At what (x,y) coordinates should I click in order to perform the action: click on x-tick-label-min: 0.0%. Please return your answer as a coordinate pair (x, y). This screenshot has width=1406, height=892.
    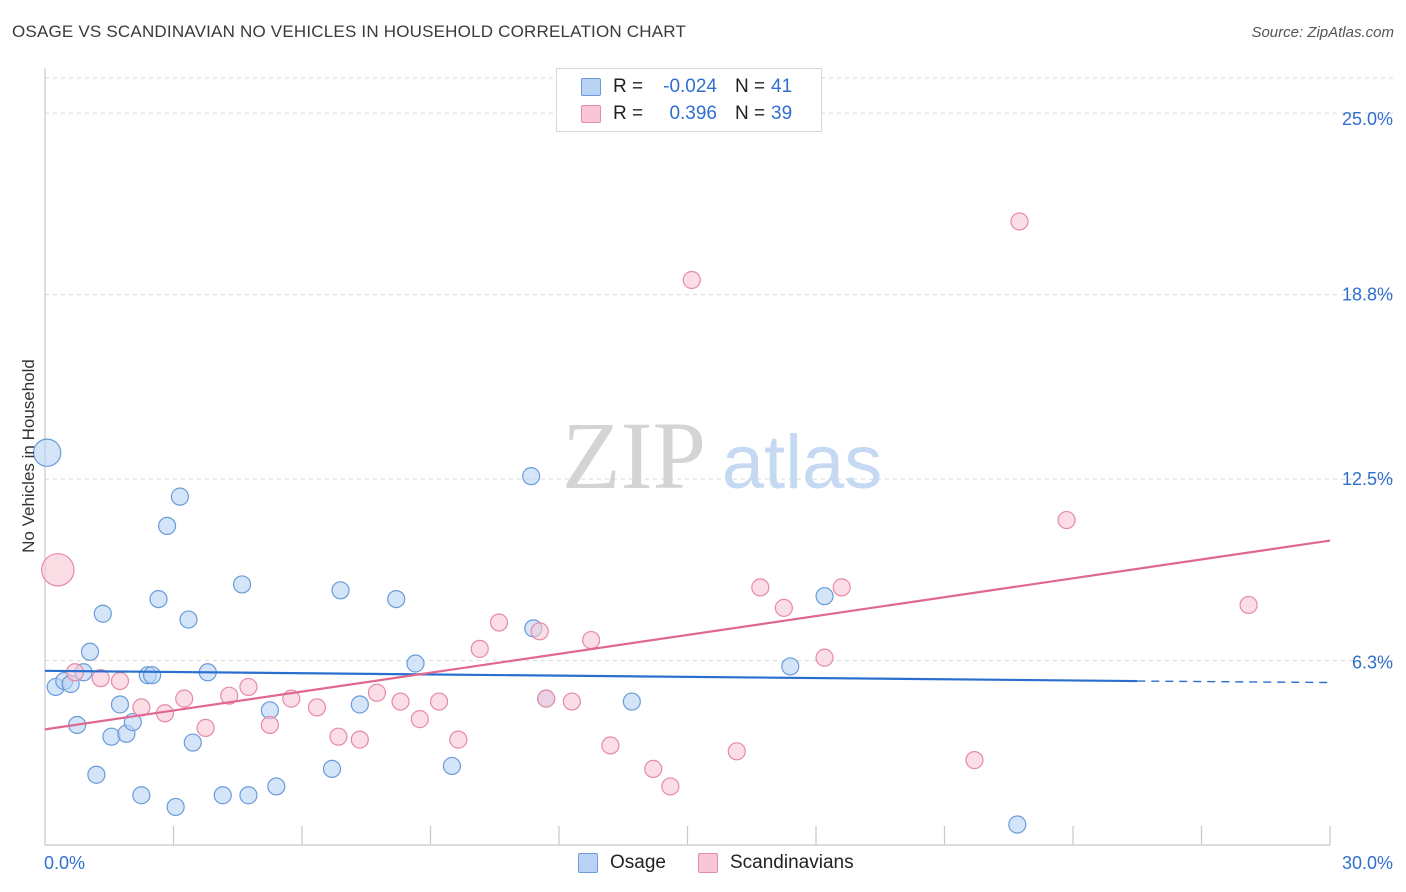
    Looking at the image, I should click on (64, 863).